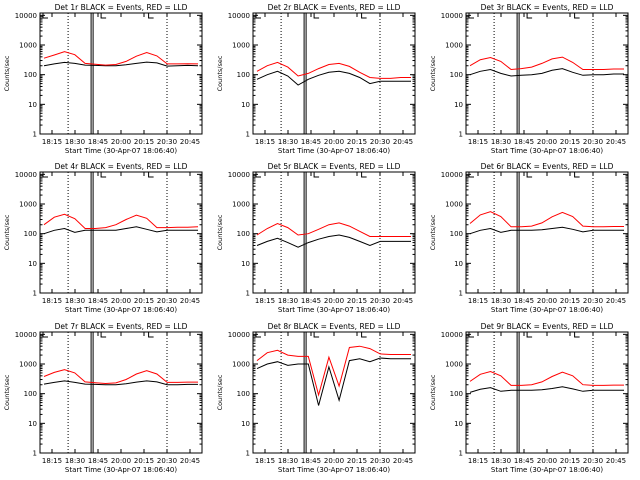 This screenshot has width=640, height=480. I want to click on plot-title: Det 7r BLACK = Events, RED = LLD, so click(121, 326).